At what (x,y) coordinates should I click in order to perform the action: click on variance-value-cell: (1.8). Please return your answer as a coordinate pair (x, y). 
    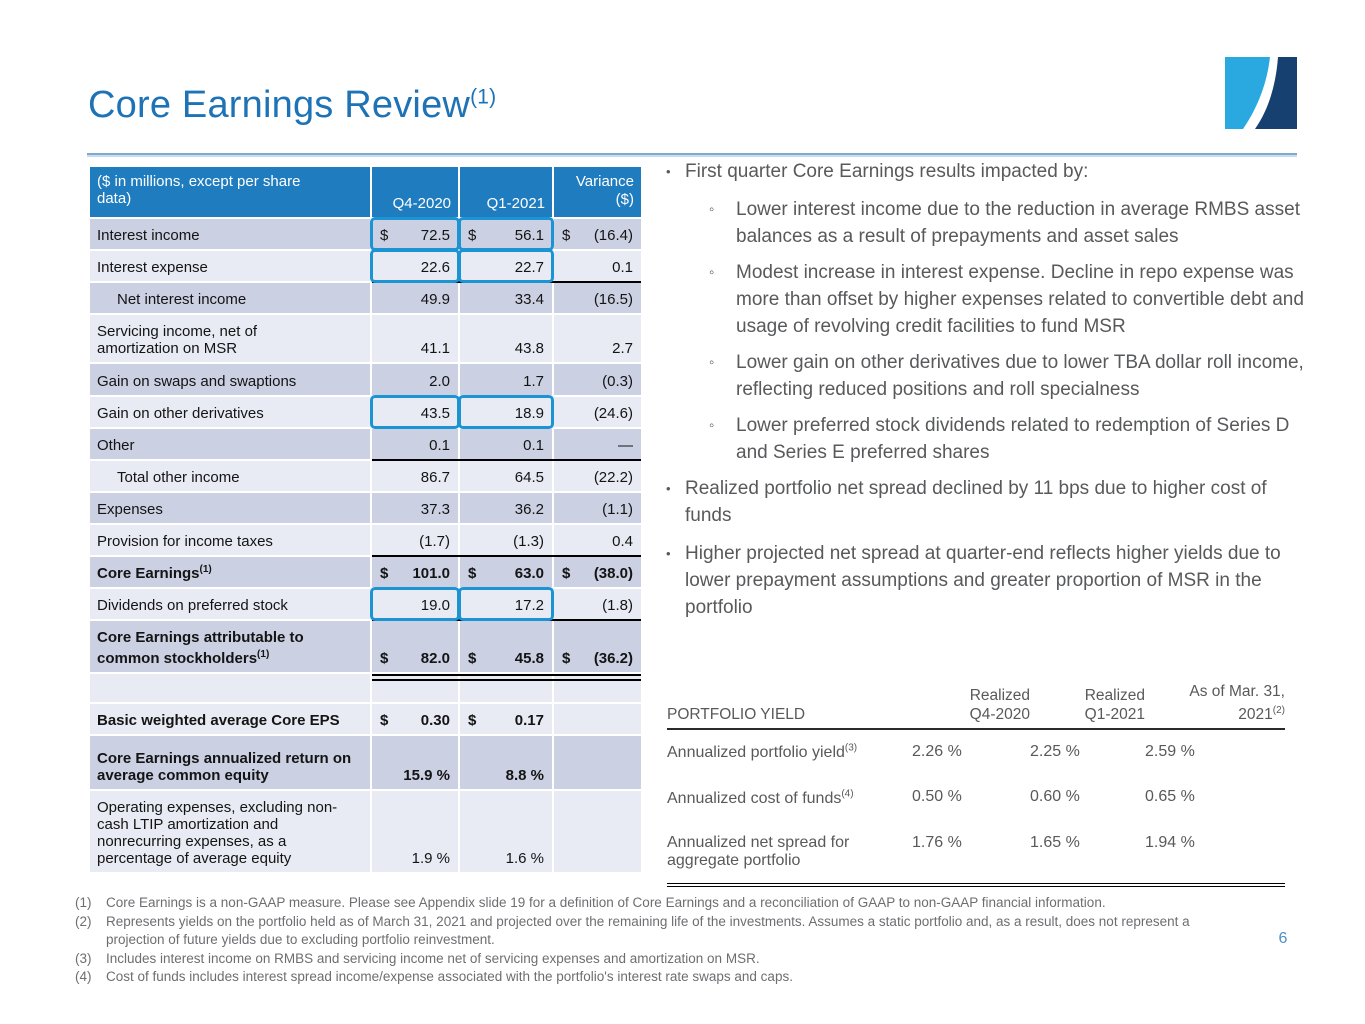
    Looking at the image, I should click on (597, 604).